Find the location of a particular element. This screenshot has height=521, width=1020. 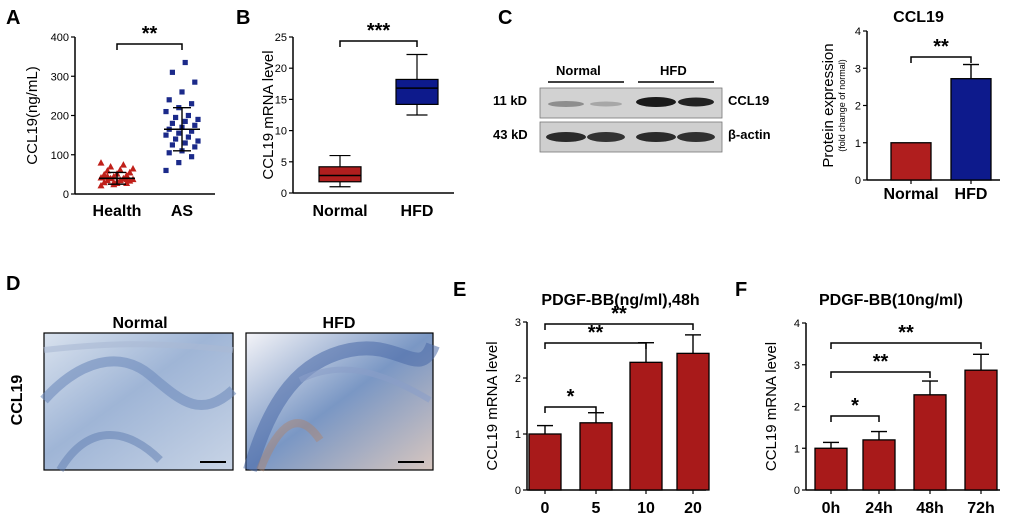

y-tick-label: 400 is located at coordinates (60, 38).